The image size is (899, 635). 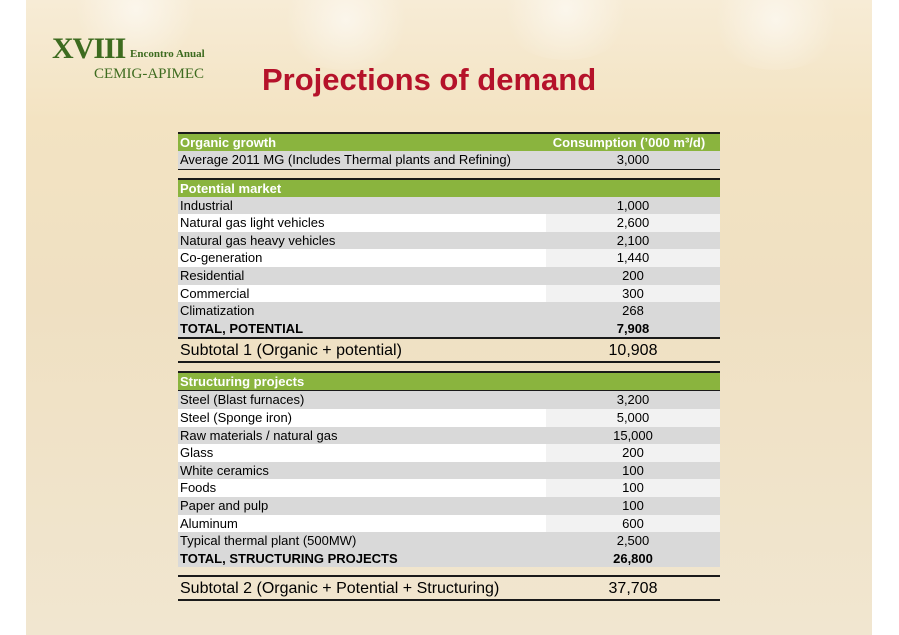 What do you see at coordinates (633, 159) in the screenshot?
I see `row-value: 3,000` at bounding box center [633, 159].